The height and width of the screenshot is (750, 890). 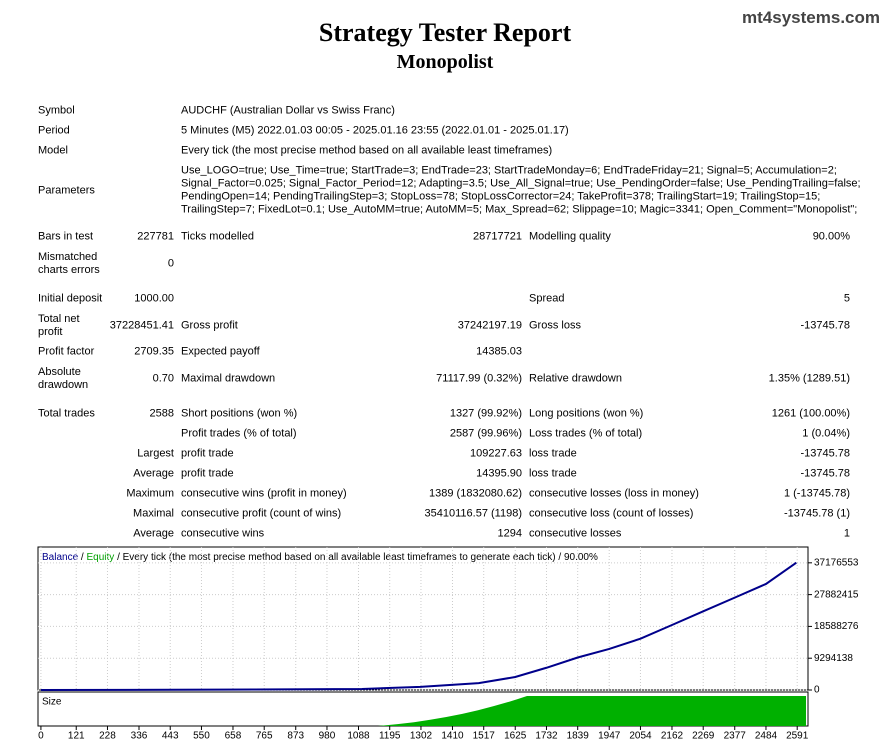 What do you see at coordinates (485, 433) in the screenshot?
I see `stat-value: 2587 (99.96%)` at bounding box center [485, 433].